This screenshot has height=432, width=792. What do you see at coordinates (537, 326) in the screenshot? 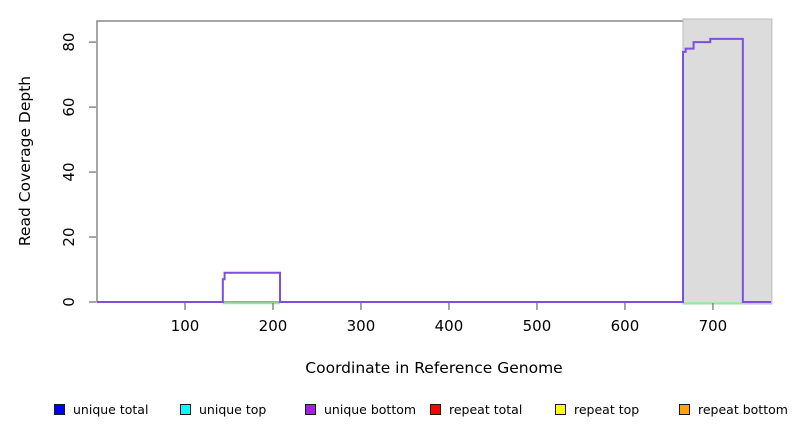
I see `x-tick-label: 500` at bounding box center [537, 326].